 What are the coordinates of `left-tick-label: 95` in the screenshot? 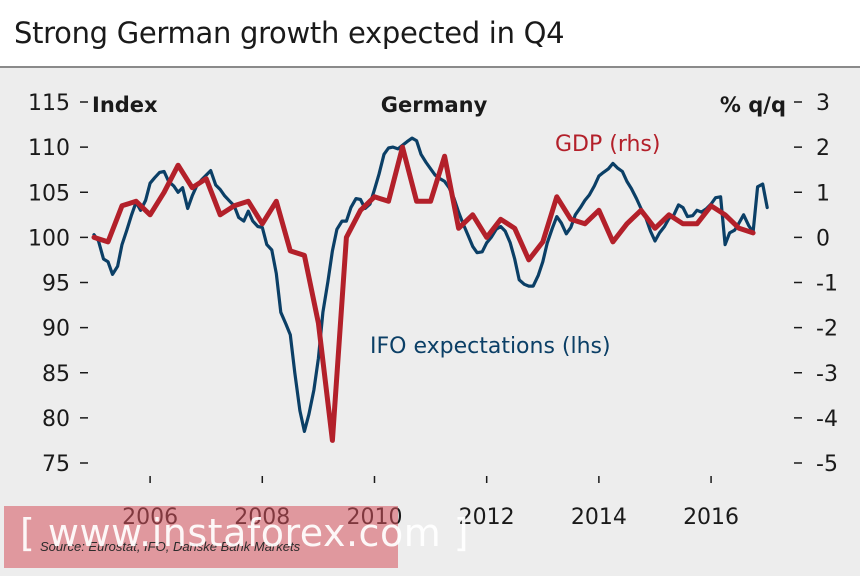 It's located at (56, 284).